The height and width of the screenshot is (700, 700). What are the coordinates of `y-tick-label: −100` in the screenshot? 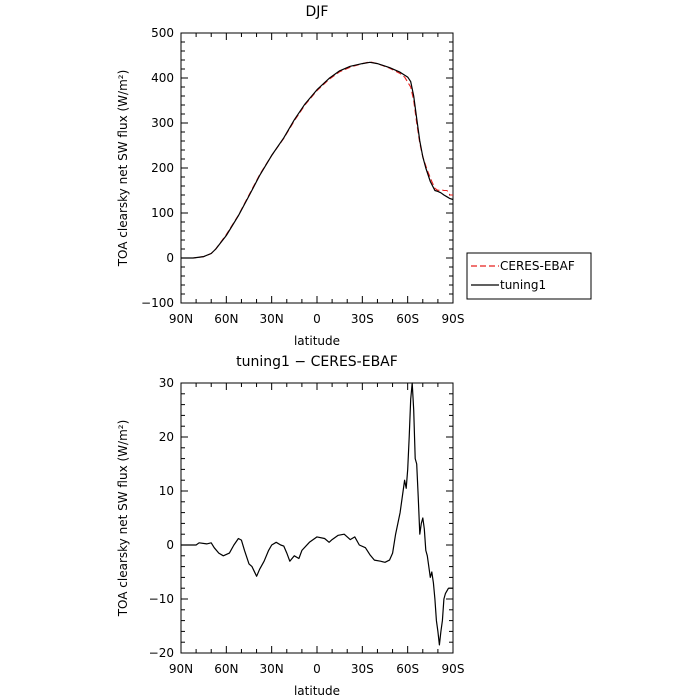 It's located at (157, 303).